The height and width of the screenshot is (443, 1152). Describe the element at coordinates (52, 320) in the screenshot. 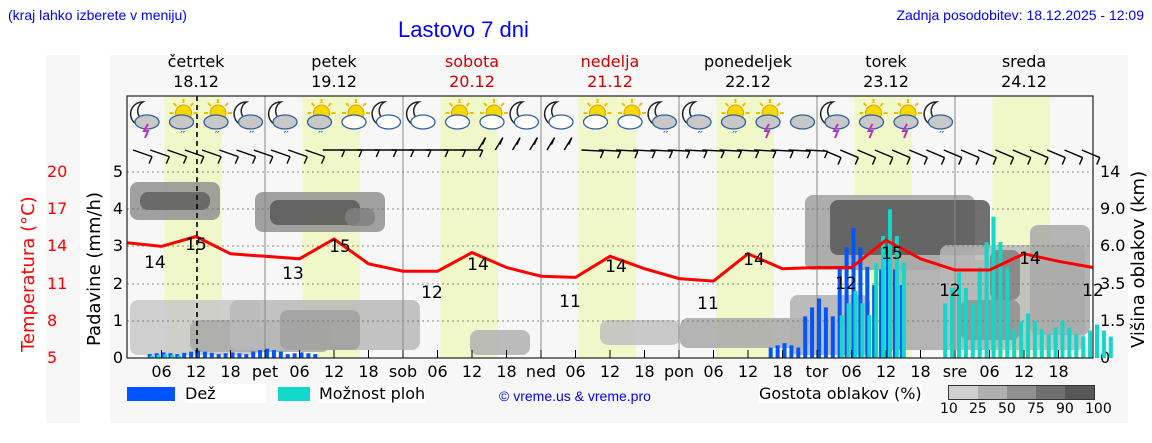

I see `temperature-tick: 8` at that location.